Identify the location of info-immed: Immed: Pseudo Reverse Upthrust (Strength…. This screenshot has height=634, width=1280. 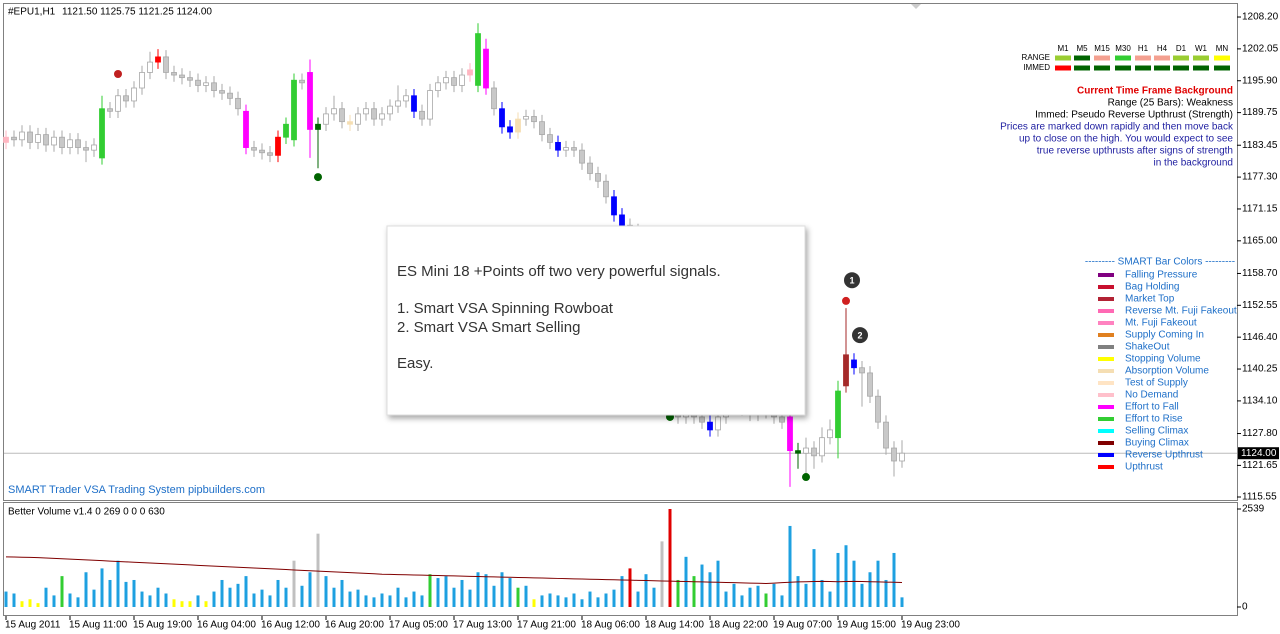
(1134, 115).